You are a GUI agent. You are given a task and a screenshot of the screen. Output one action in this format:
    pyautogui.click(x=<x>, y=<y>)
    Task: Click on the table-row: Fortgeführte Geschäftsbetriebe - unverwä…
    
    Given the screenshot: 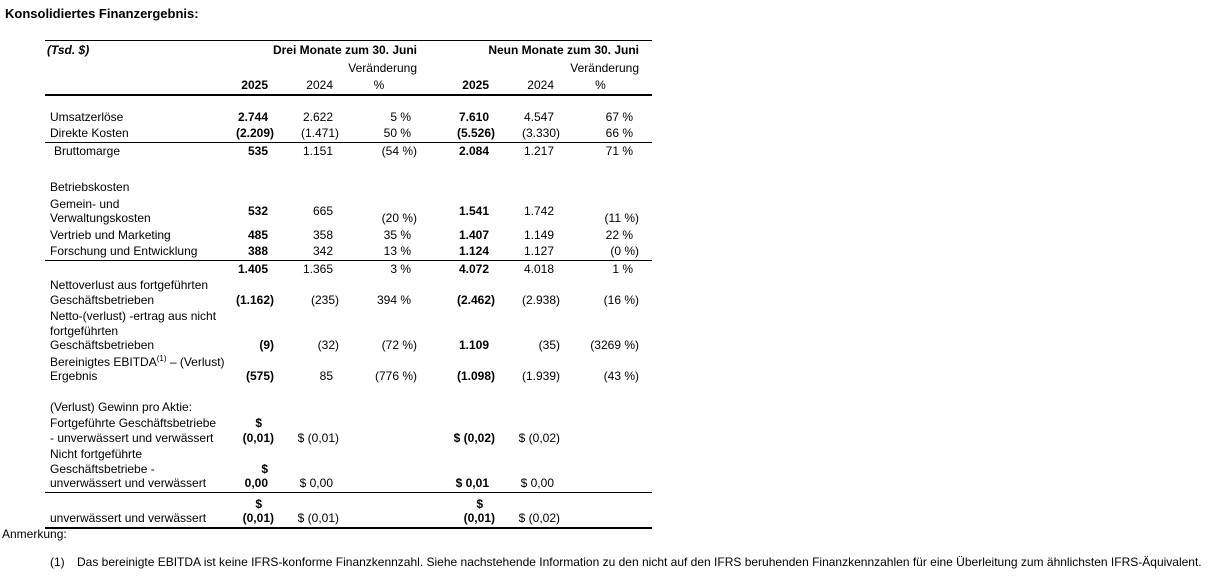 What is the action you would take?
    pyautogui.click(x=348, y=430)
    